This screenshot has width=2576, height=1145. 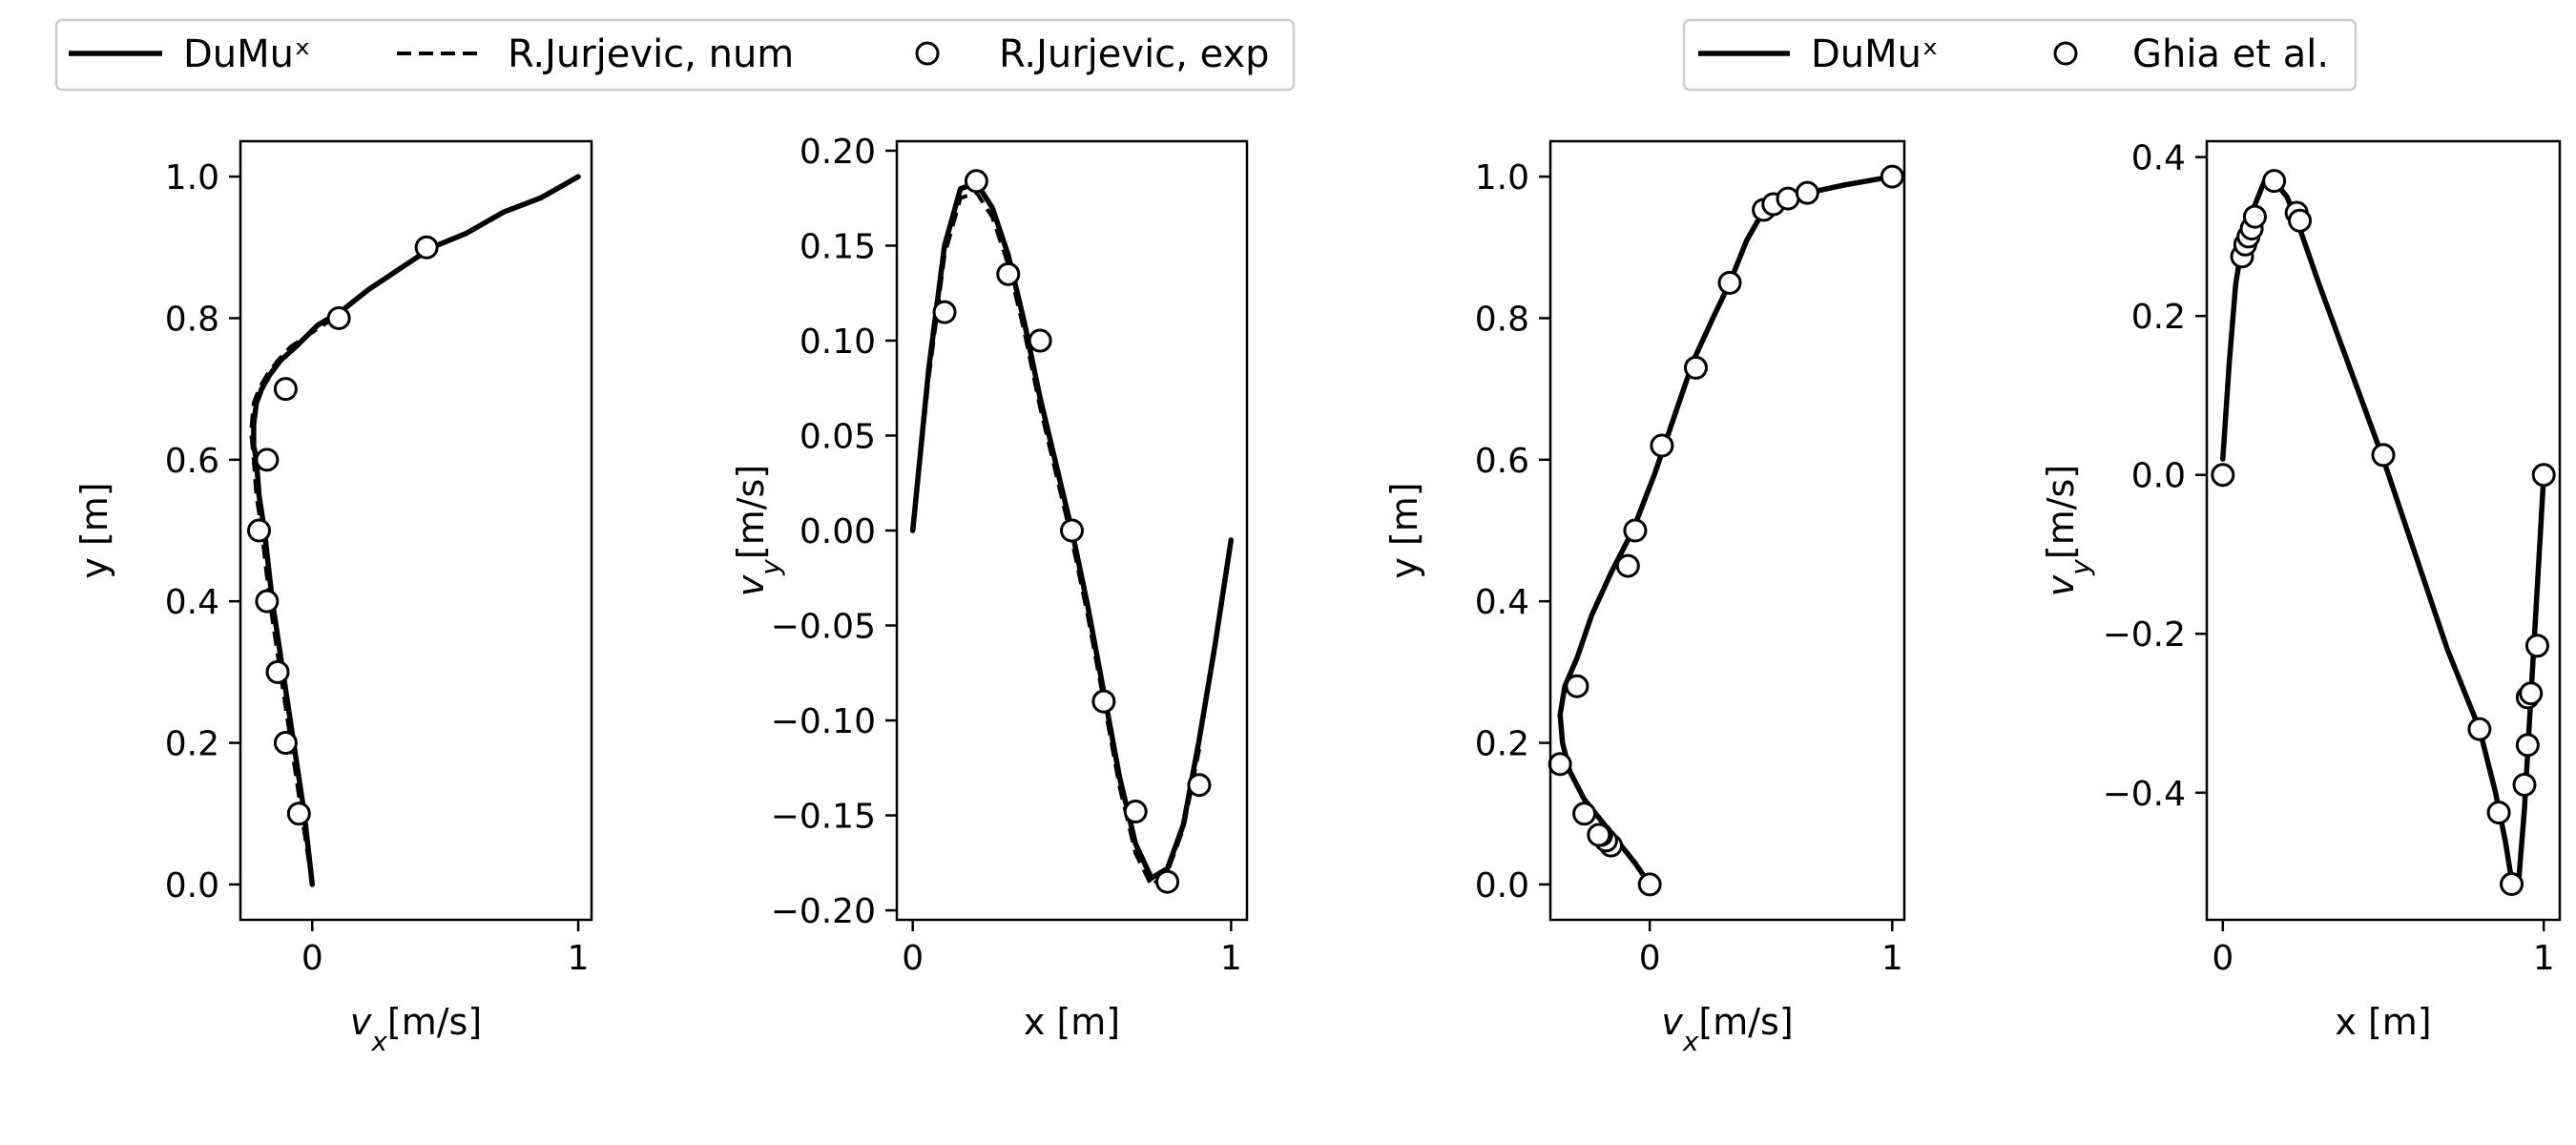 I want to click on panel-2-xlabel: vx[m/s], so click(x=1727, y=1029).